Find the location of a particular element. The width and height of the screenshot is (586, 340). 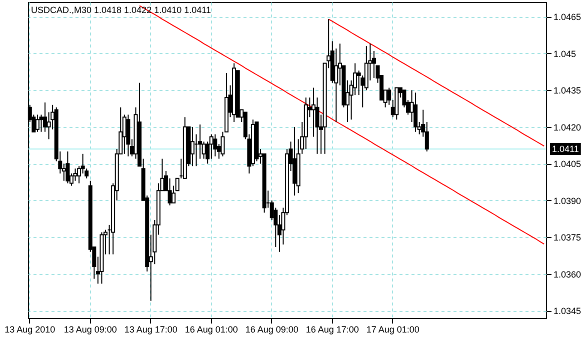

line-series is located at coordinates (436, 82).